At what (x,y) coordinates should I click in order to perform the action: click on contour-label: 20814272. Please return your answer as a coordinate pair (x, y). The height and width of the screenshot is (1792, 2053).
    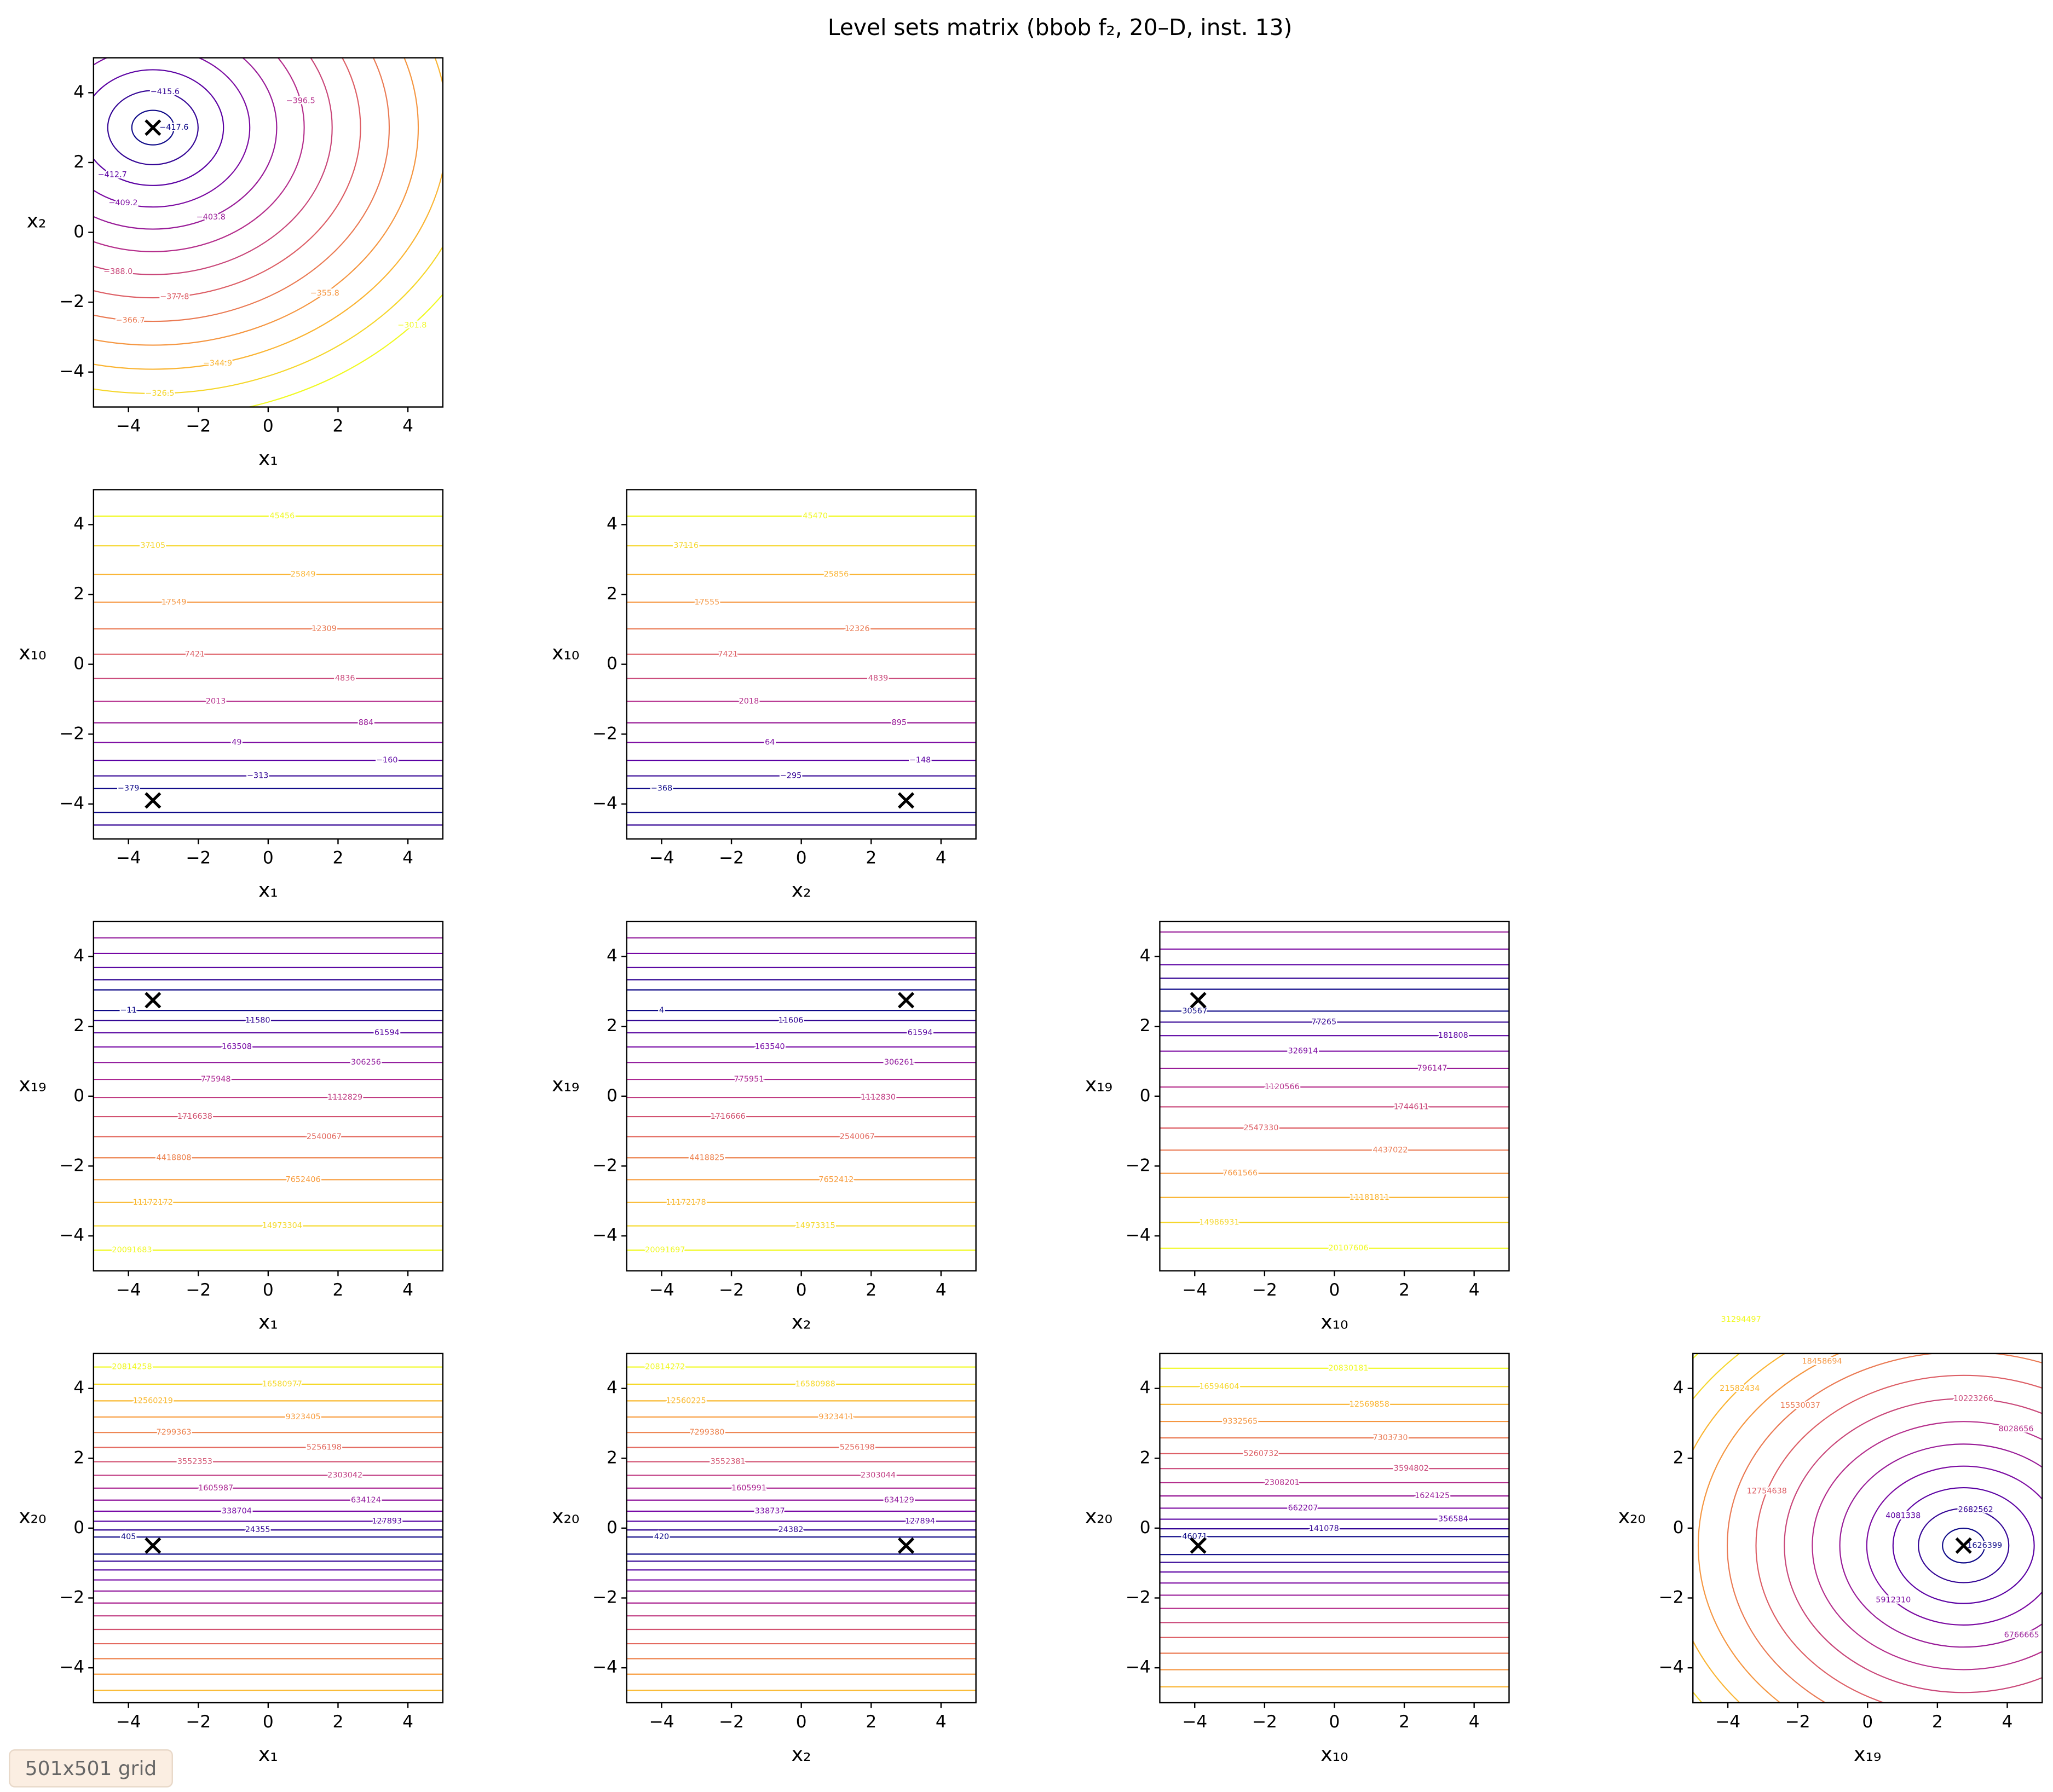
    Looking at the image, I should click on (665, 1367).